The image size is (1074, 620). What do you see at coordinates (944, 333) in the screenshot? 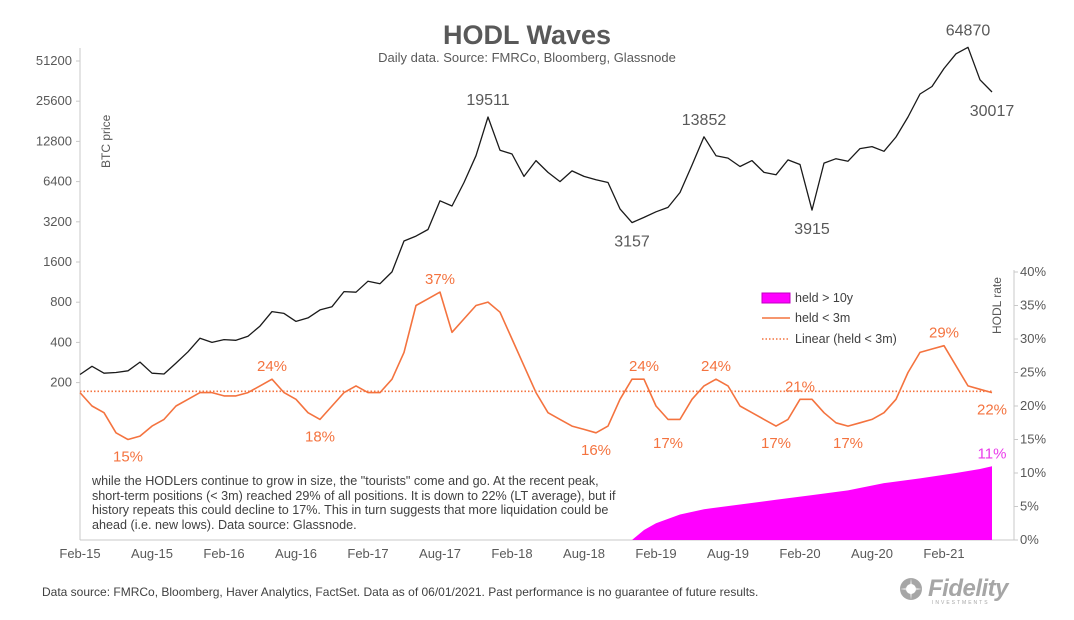
I see `hodl-pct-label: 29%` at bounding box center [944, 333].